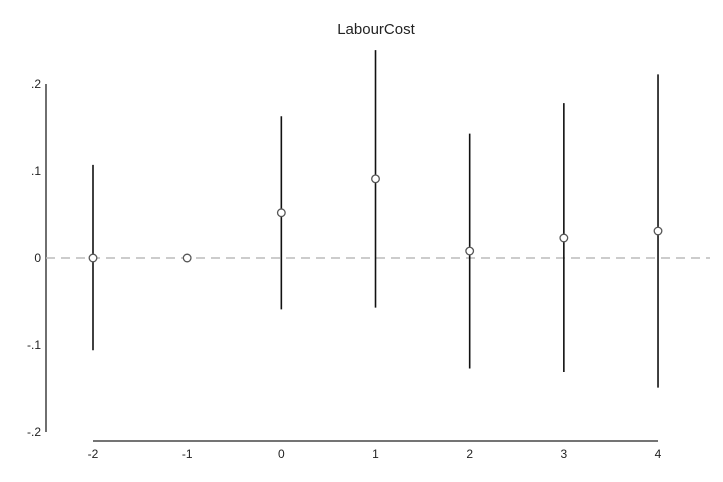  Describe the element at coordinates (36, 171) in the screenshot. I see `y-tick-label: .1` at that location.